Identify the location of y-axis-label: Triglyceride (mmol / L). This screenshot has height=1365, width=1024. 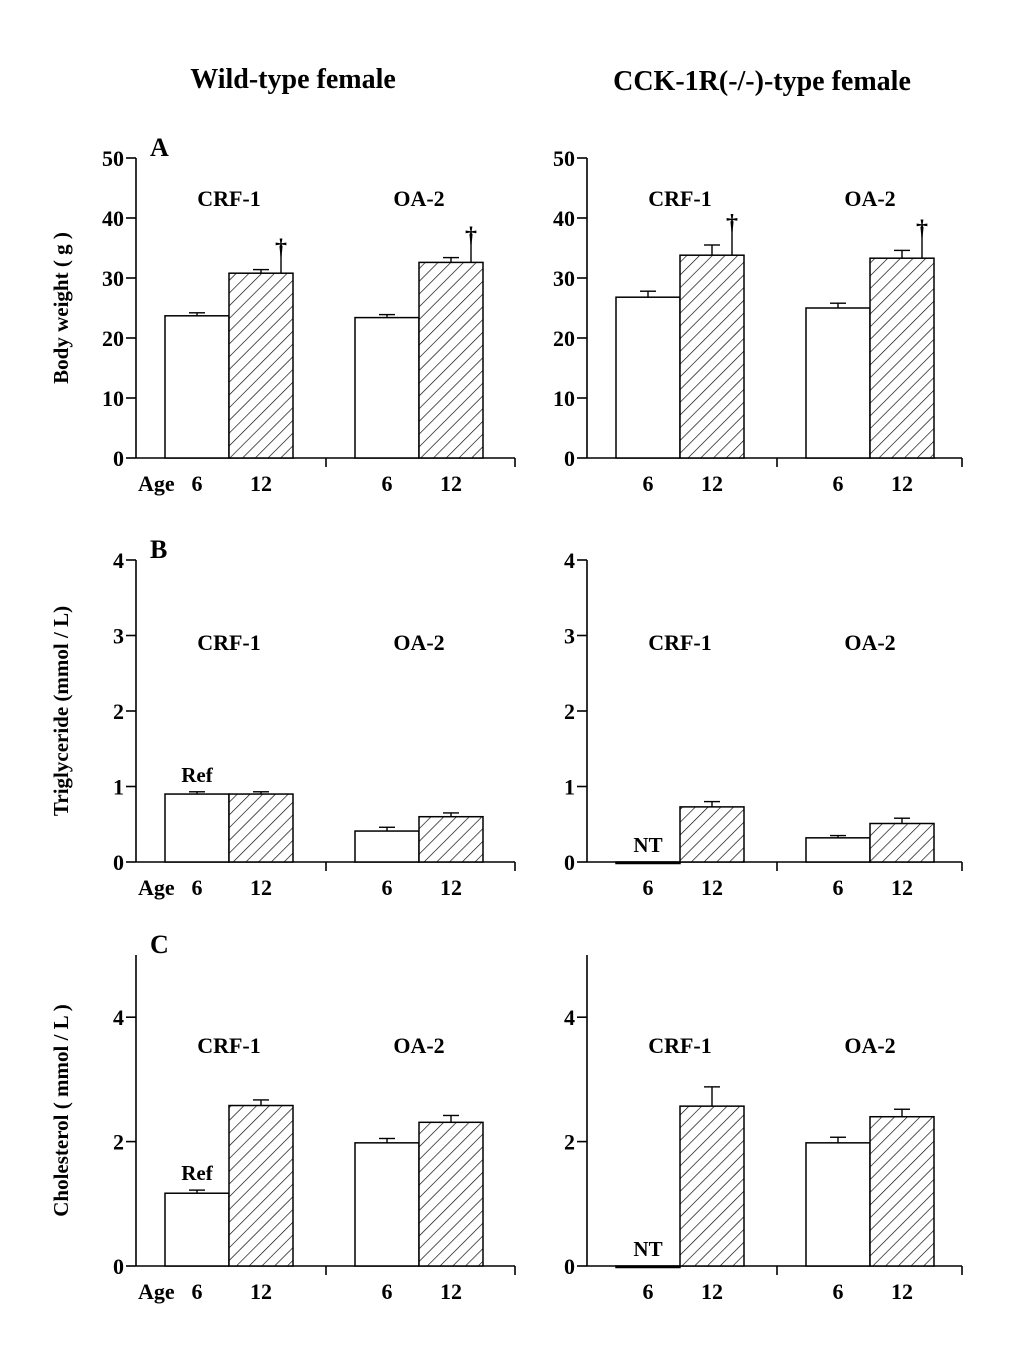
(61, 711).